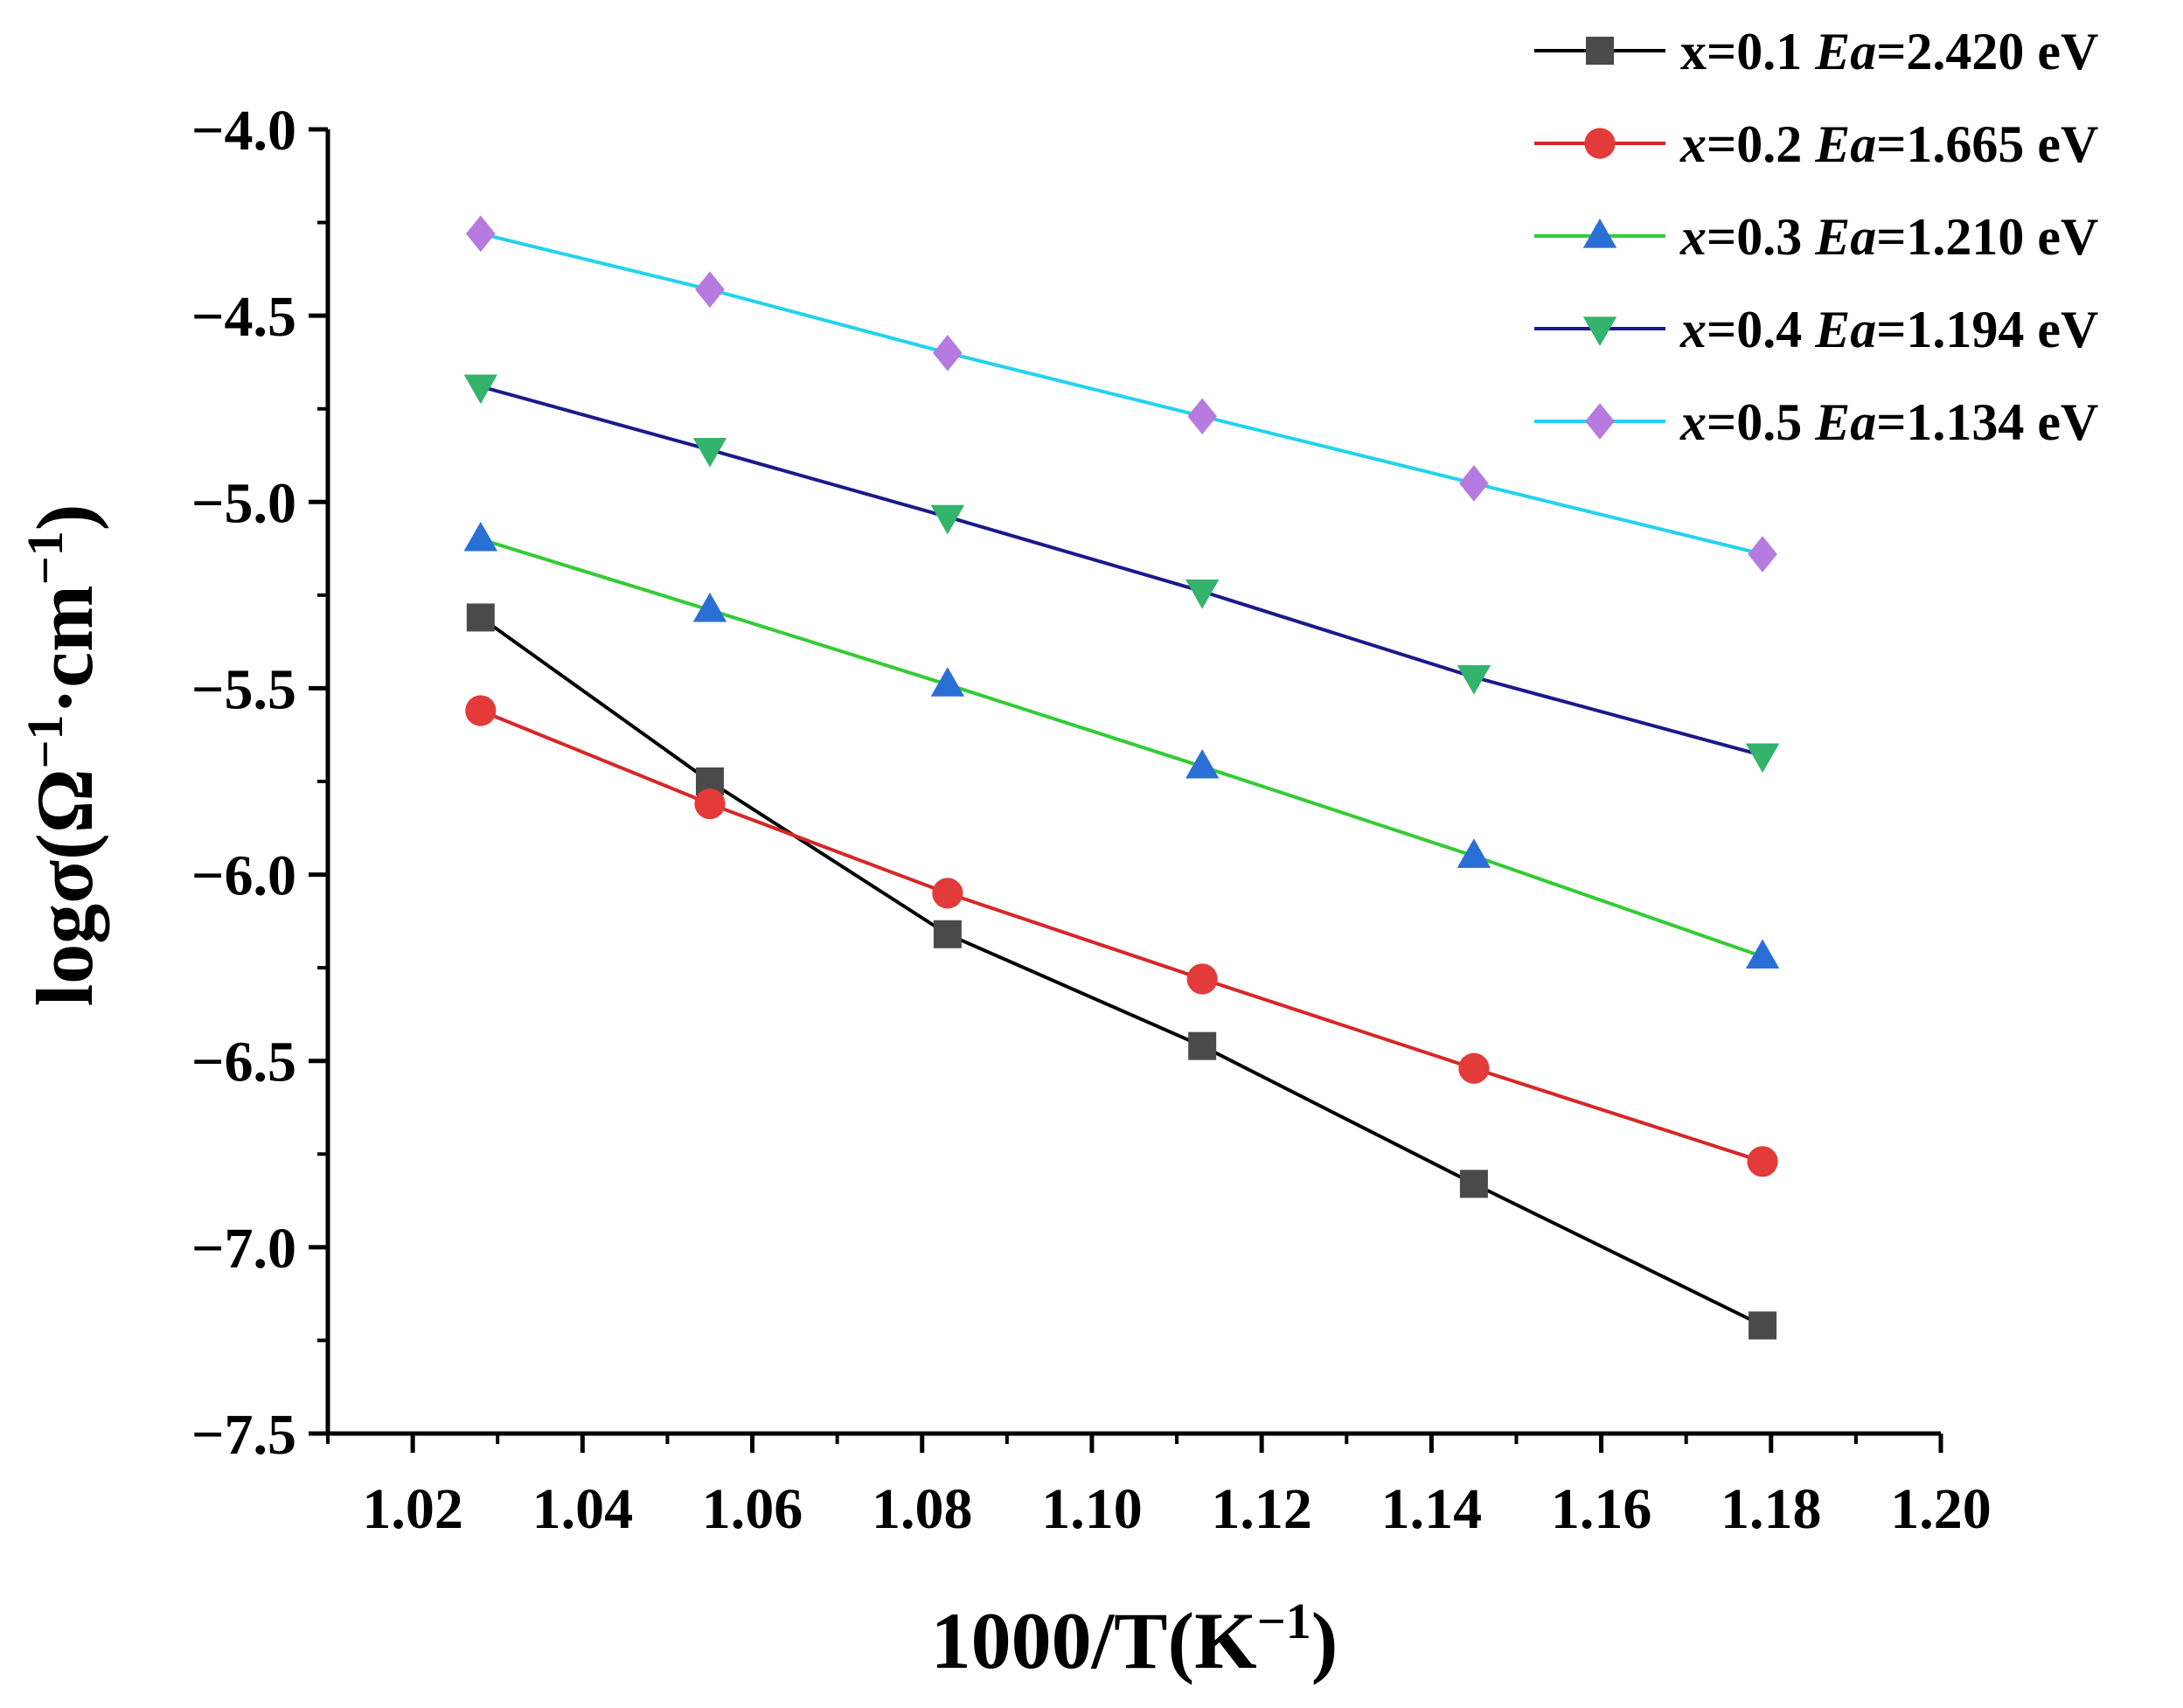 The height and width of the screenshot is (1708, 2183). I want to click on legend-label: x=0.4 Ea=1.194 eV, so click(1888, 329).